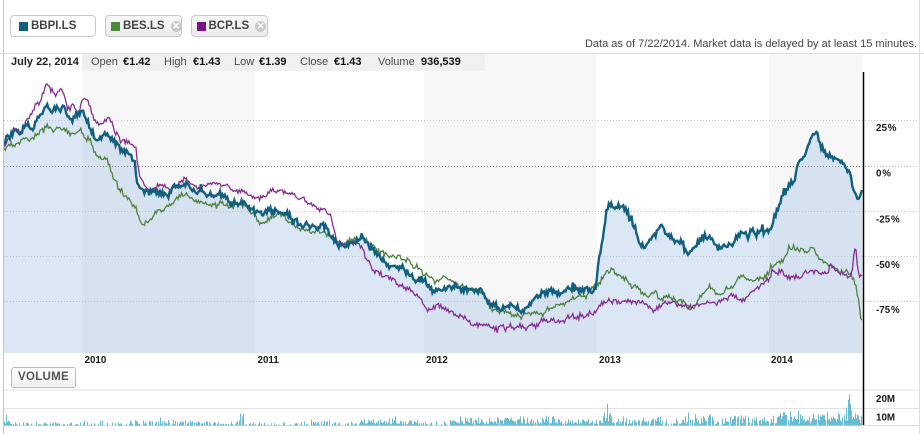 This screenshot has height=434, width=924. Describe the element at coordinates (888, 310) in the screenshot. I see `svg-text: -75 %` at that location.